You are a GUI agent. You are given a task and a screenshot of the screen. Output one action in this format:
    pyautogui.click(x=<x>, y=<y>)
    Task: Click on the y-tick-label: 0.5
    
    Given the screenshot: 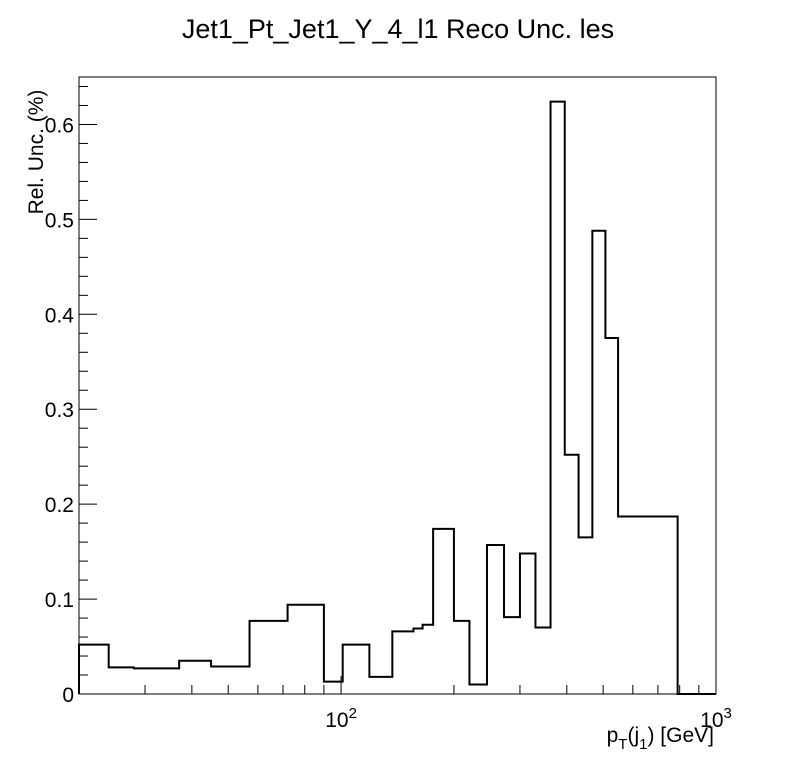 What is the action you would take?
    pyautogui.click(x=59, y=220)
    